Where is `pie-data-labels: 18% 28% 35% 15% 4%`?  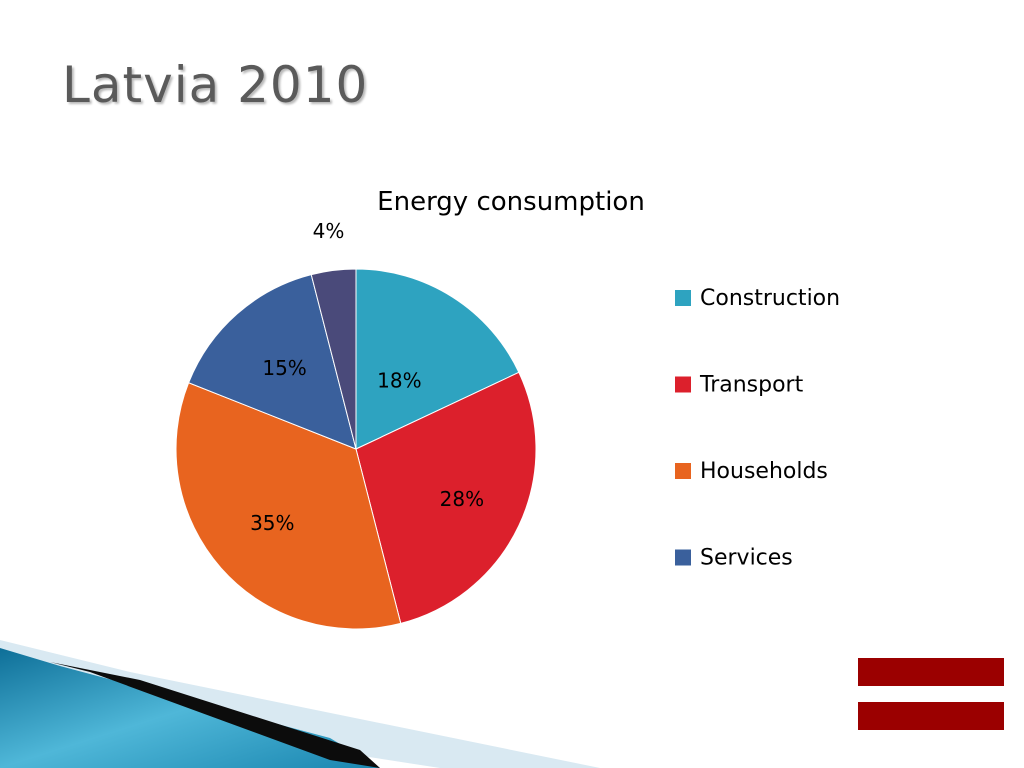
pie-data-labels: 18% 28% 35% 15% 4% is located at coordinates (367, 377).